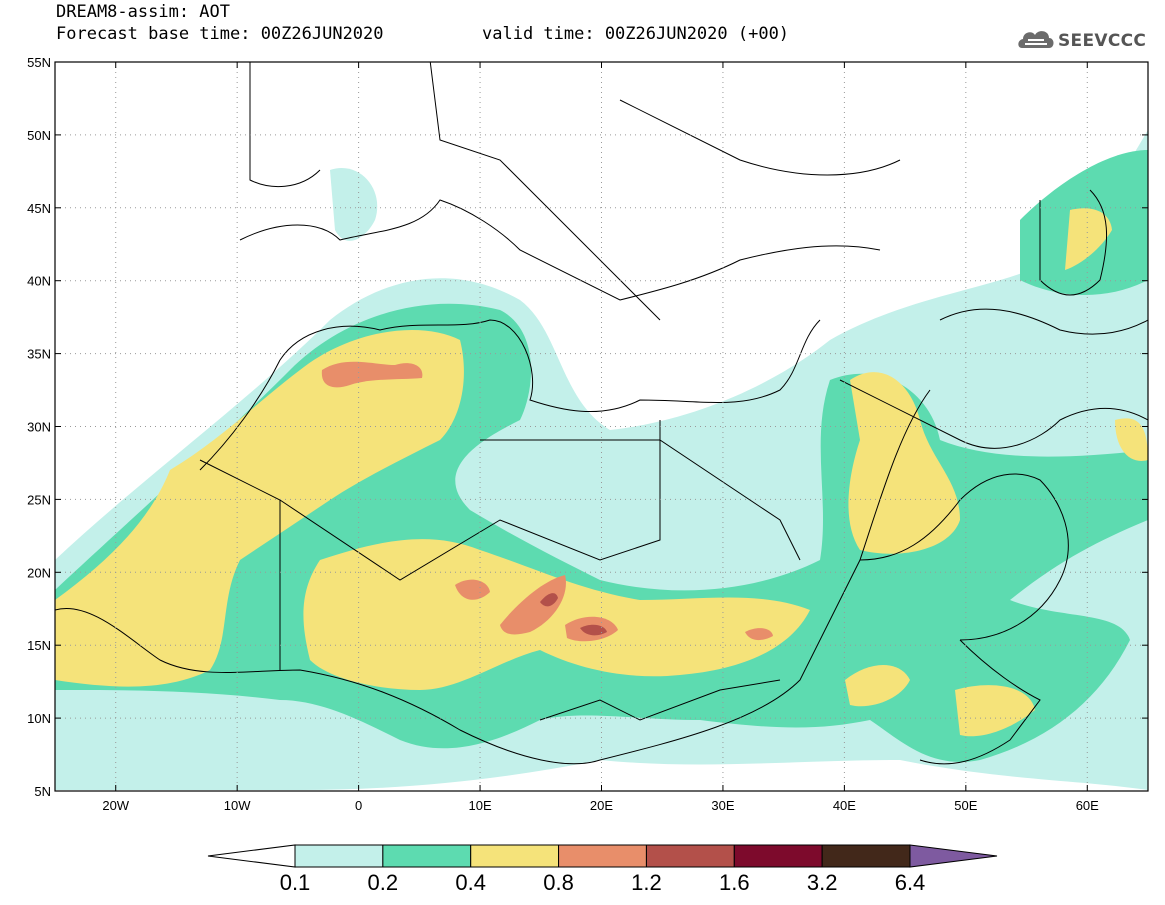 The image size is (1165, 905). I want to click on aot-band-0.8, so click(547, 501).